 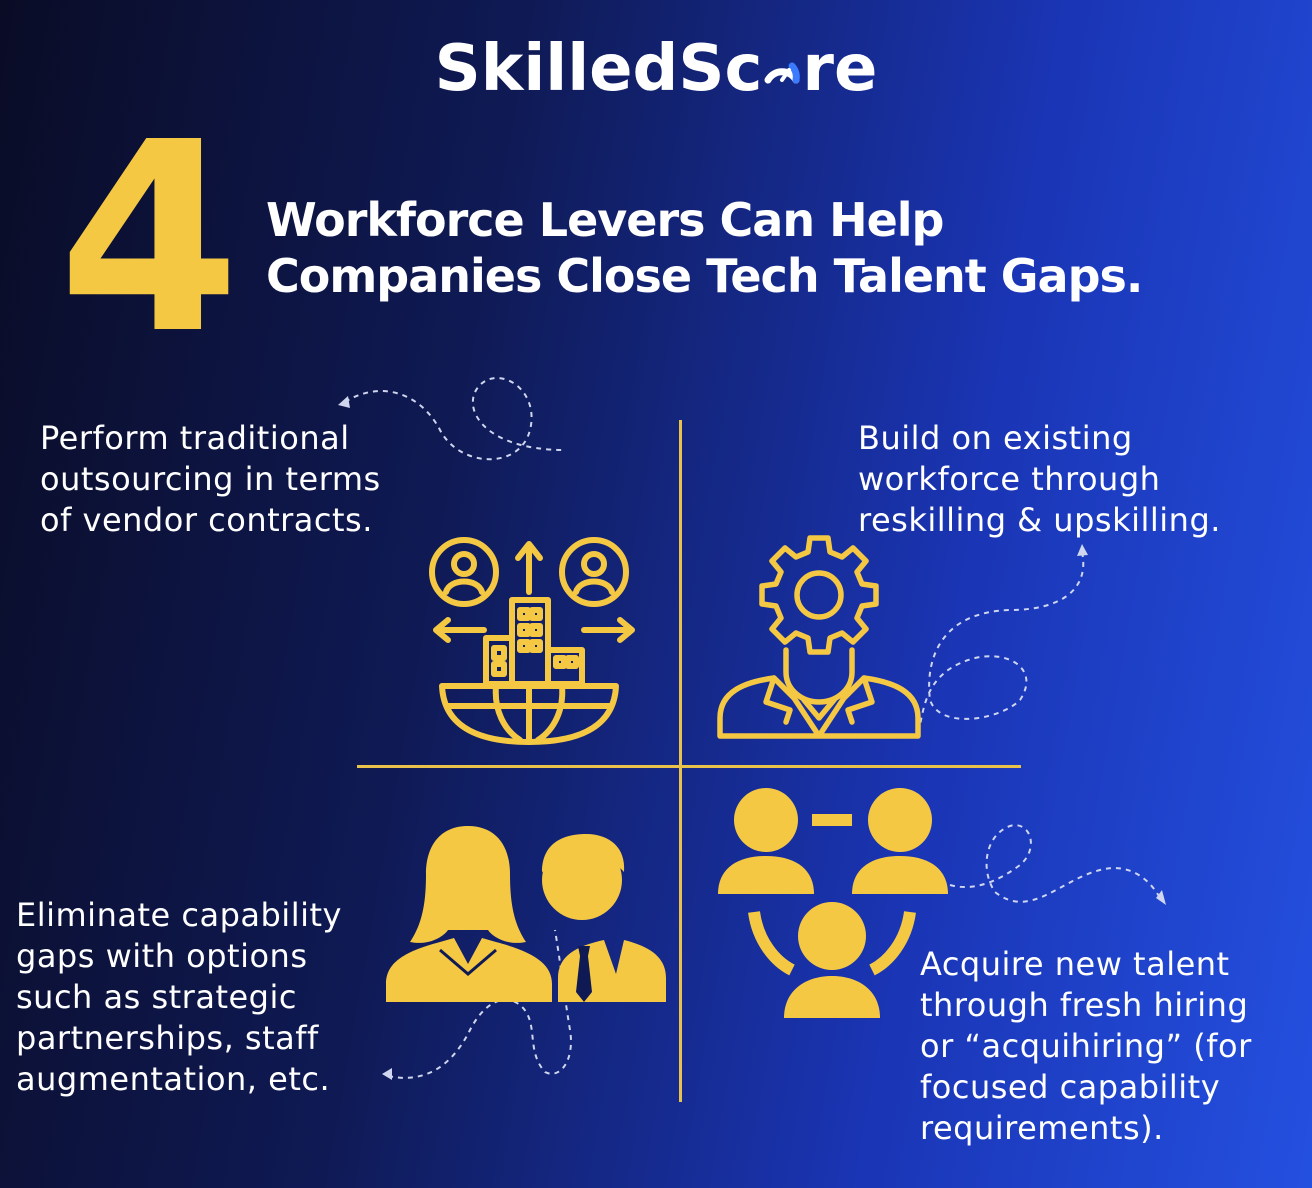 I want to click on brand-name-part2: re, so click(x=840, y=69).